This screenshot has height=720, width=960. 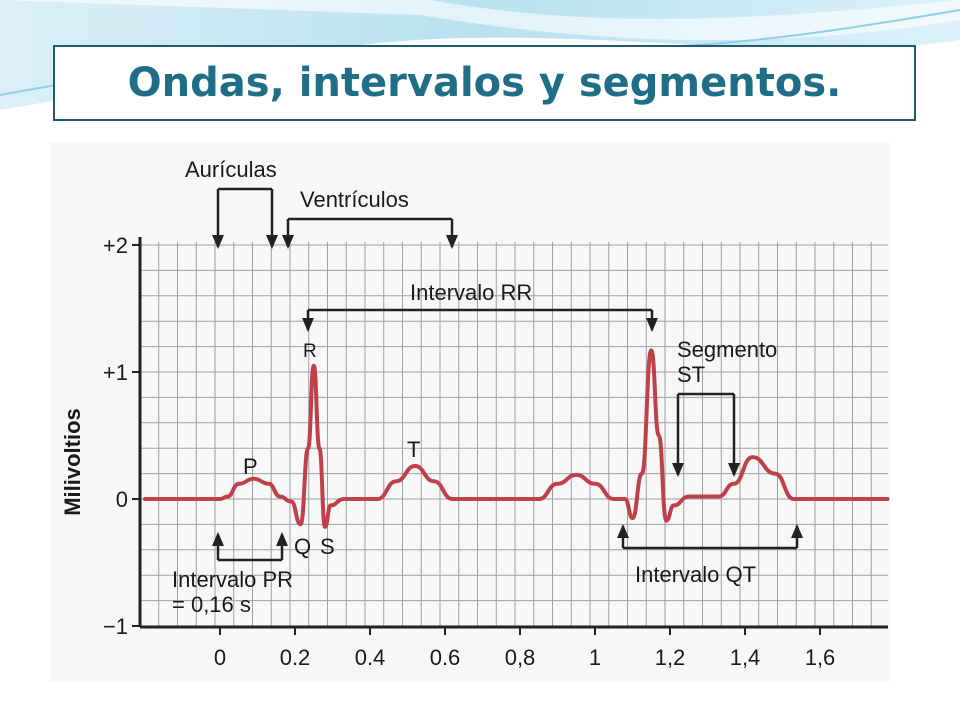 I want to click on wave-s-label: S, so click(x=327, y=546).